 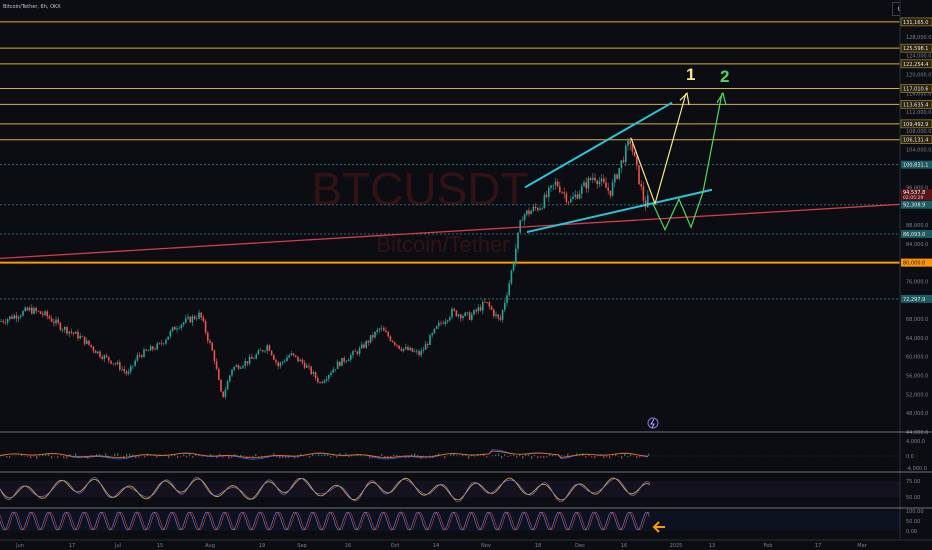 I want to click on channel-upper-line, so click(x=598, y=145).